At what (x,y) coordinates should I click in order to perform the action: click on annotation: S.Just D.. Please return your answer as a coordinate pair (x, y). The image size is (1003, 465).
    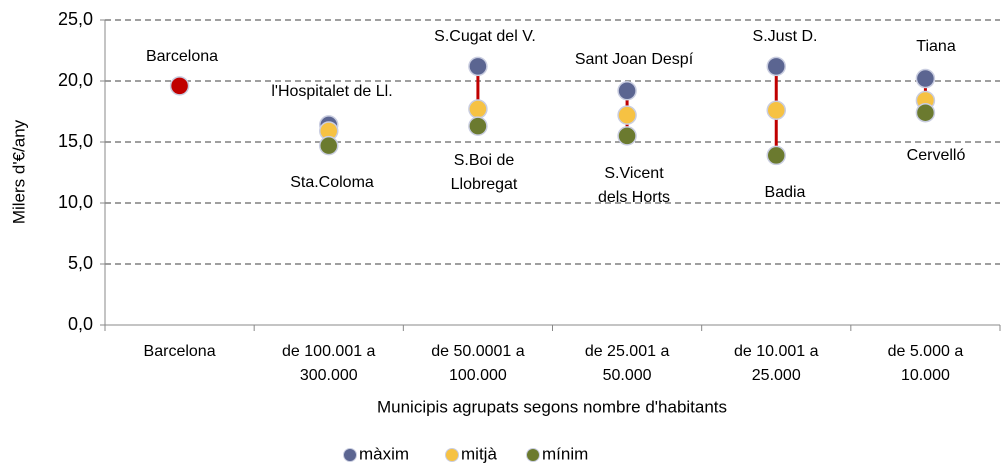
    Looking at the image, I should click on (785, 36).